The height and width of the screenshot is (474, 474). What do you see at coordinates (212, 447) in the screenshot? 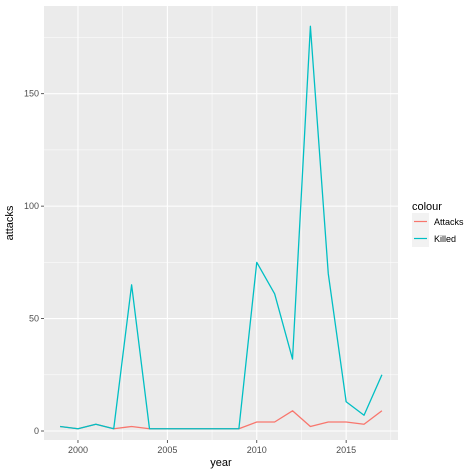
I see `x-axis: 2000 2005 2010 2015` at bounding box center [212, 447].